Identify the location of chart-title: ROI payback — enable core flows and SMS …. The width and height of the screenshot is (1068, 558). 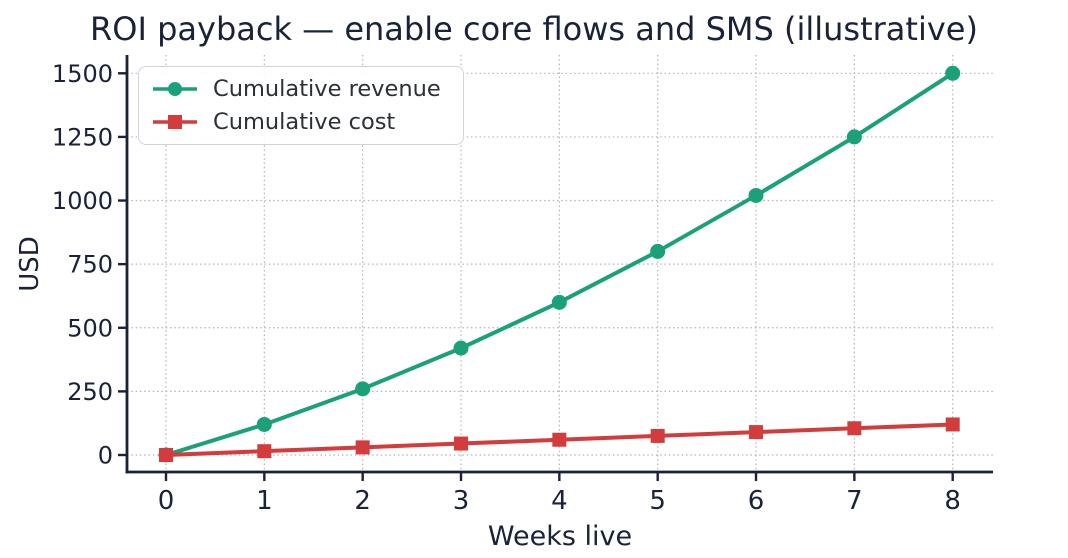
(534, 29).